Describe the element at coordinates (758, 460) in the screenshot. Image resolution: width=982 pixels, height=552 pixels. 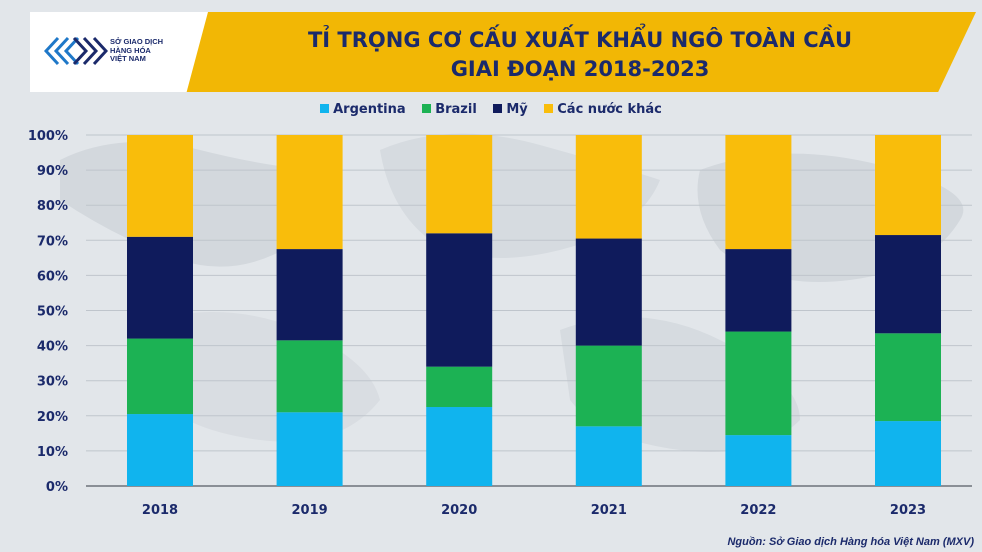
I see `bar-2022-argentina` at that location.